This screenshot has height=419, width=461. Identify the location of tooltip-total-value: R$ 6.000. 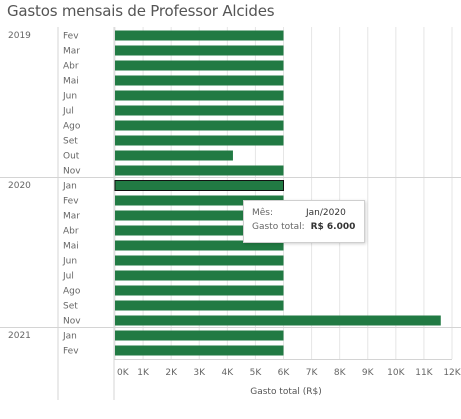
(333, 227).